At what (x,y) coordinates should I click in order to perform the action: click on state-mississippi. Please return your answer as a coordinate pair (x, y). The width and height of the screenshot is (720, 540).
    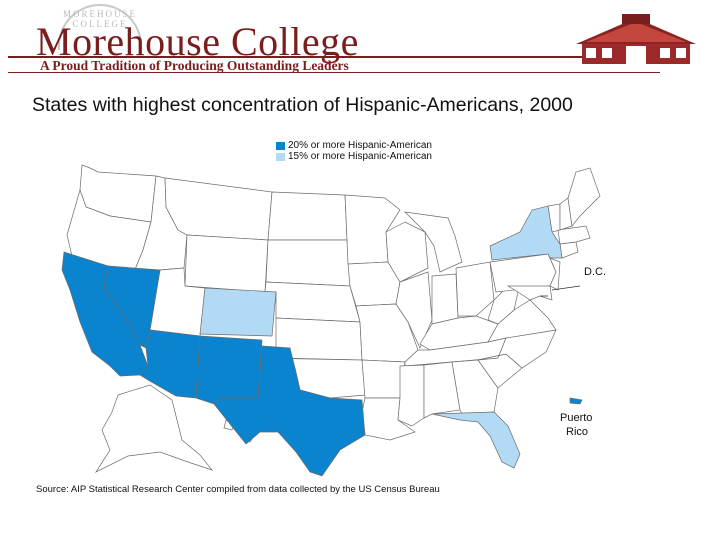
    Looking at the image, I should click on (411, 395).